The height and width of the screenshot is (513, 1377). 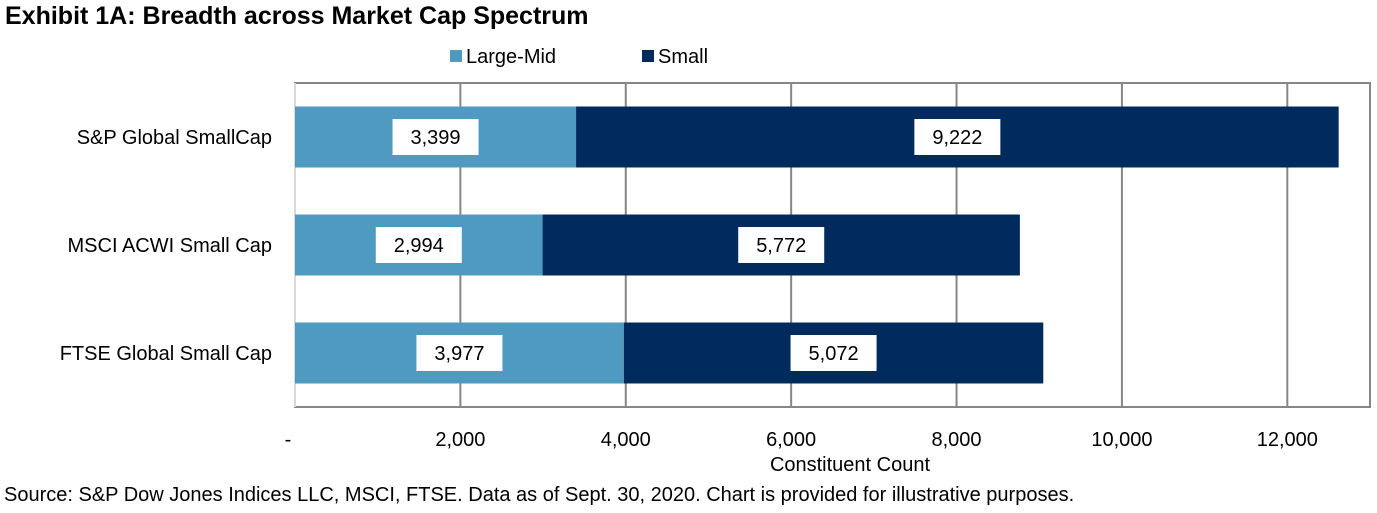 I want to click on data-label: 5,772, so click(x=781, y=246).